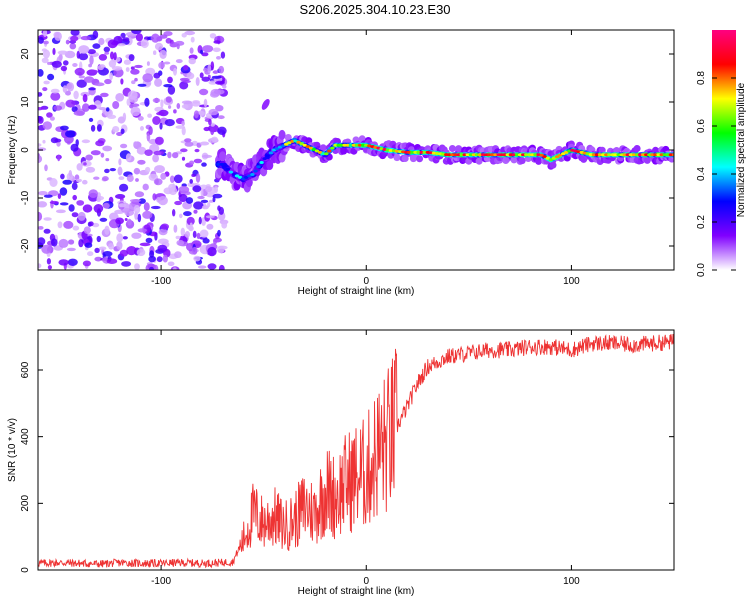 This screenshot has width=750, height=600. Describe the element at coordinates (25, 369) in the screenshot. I see `y-tick-label: 600` at that location.